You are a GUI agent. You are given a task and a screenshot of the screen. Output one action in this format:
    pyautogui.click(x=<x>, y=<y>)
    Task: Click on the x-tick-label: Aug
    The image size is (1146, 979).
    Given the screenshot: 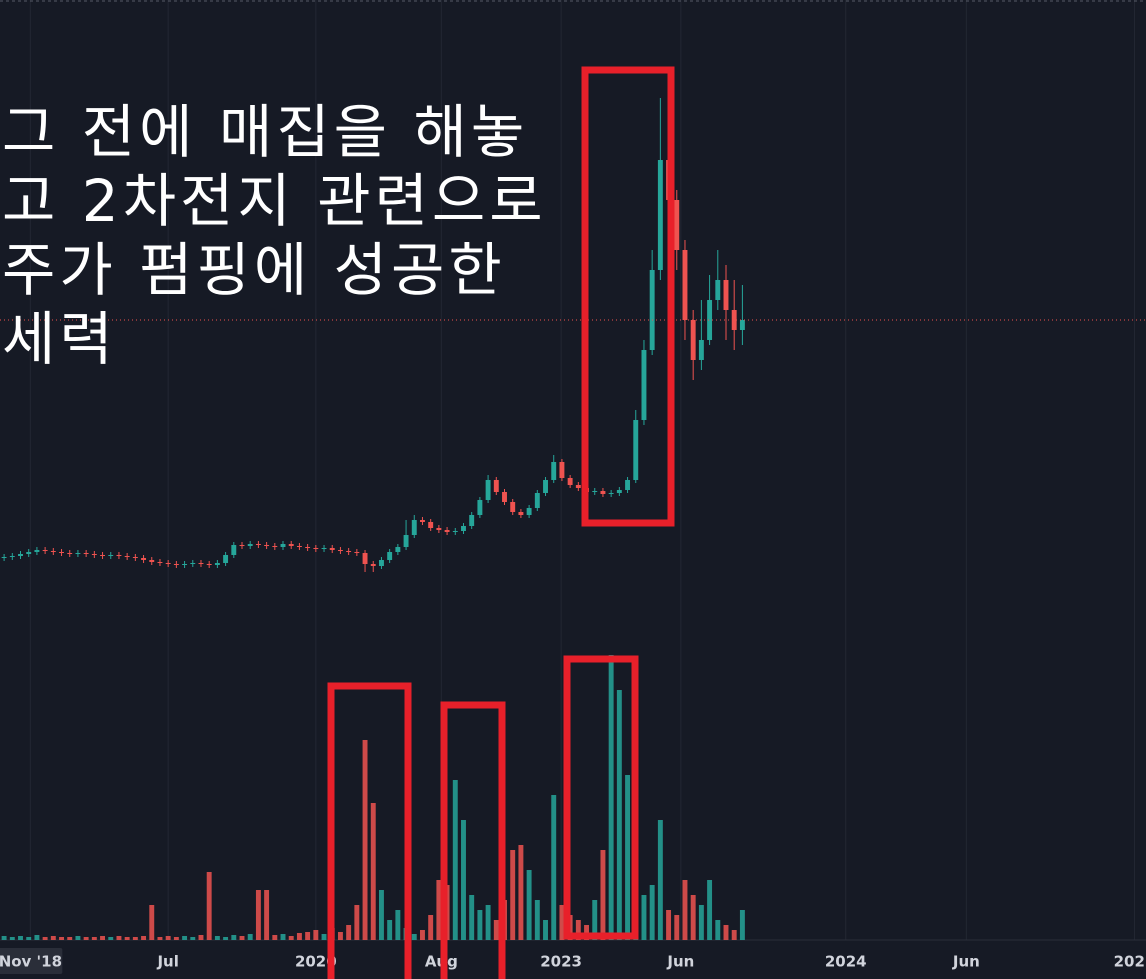 What is the action you would take?
    pyautogui.click(x=441, y=962)
    